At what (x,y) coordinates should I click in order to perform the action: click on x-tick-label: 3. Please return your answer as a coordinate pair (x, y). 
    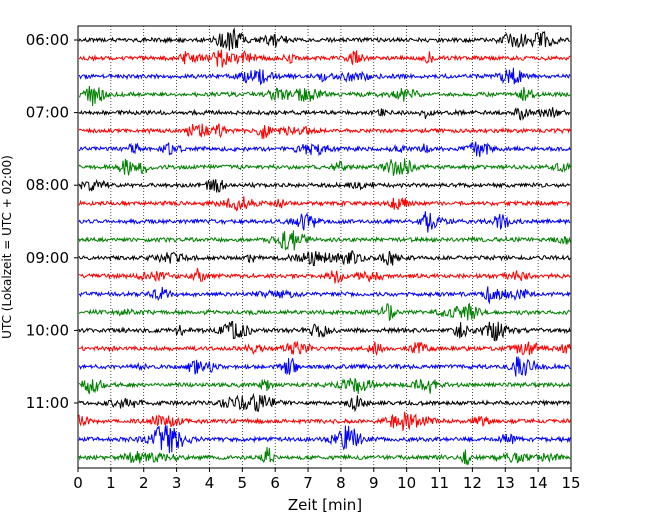
    Looking at the image, I should click on (177, 483).